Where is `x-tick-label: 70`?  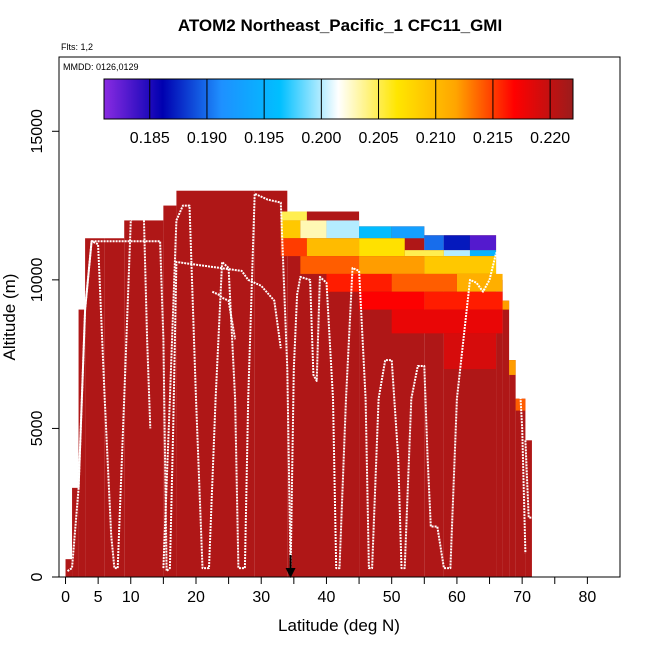 x-tick-label: 70 is located at coordinates (522, 597).